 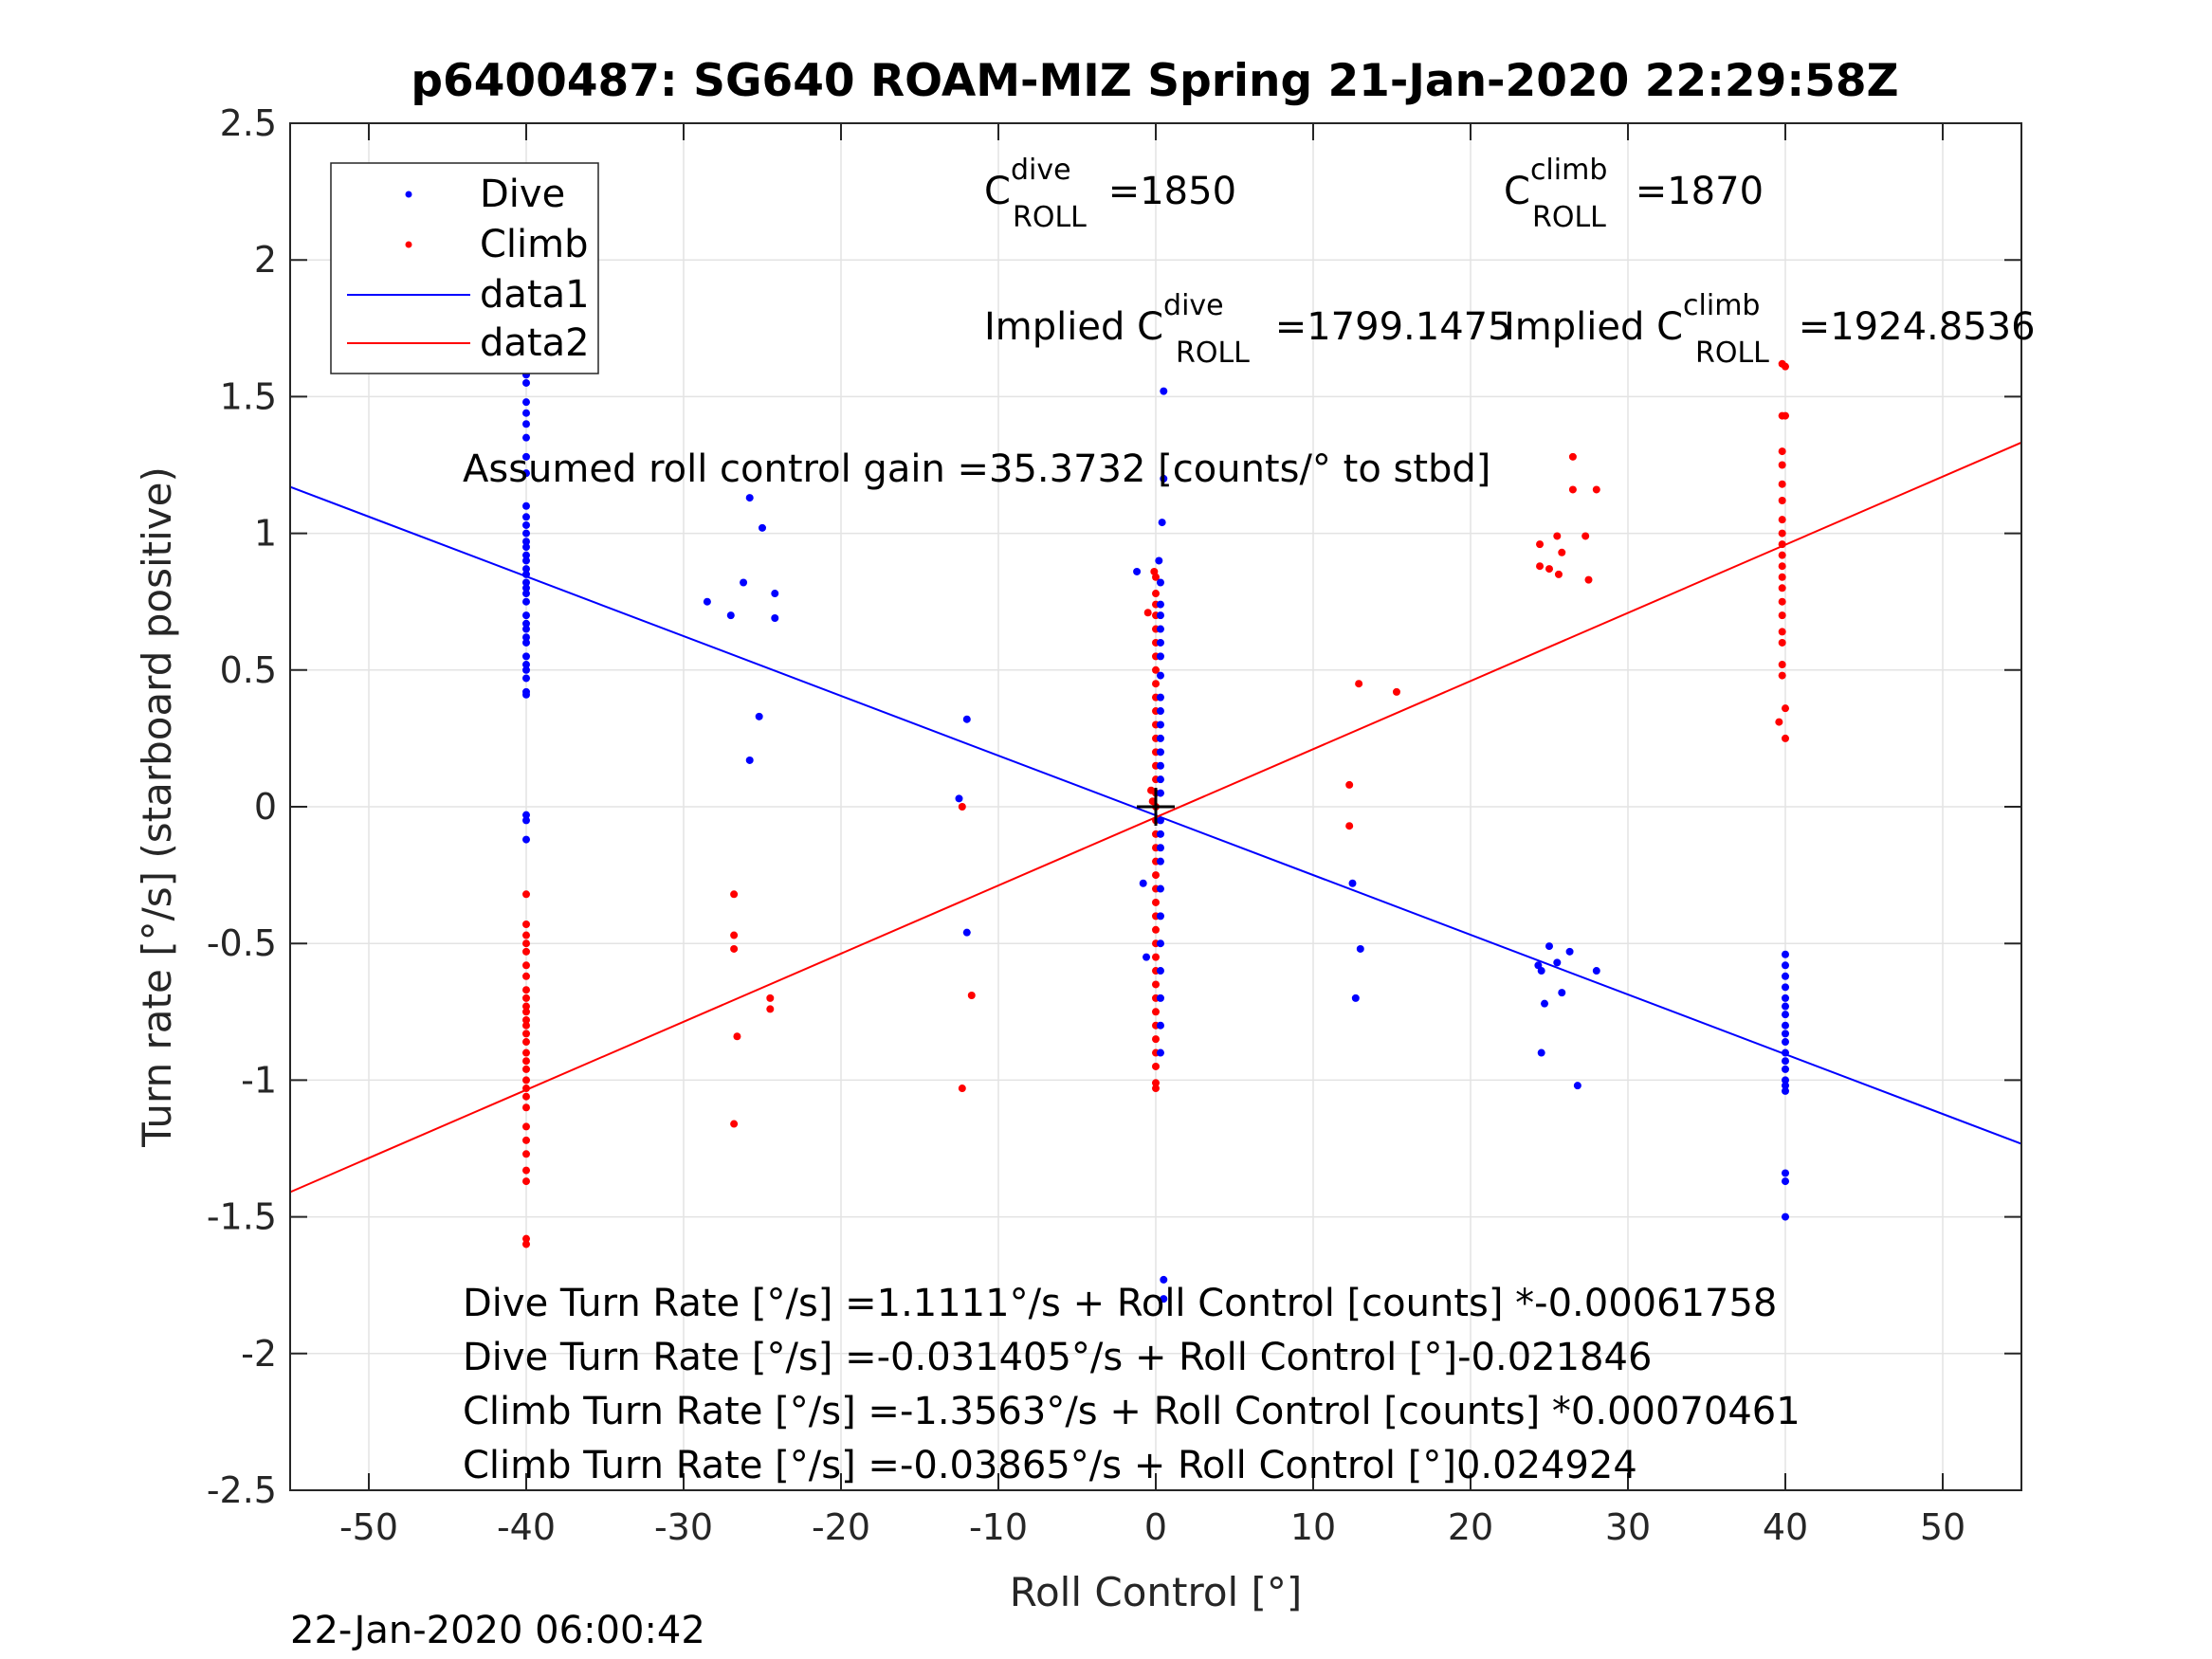 What do you see at coordinates (1634, 194) in the screenshot?
I see `c-roll-climb-annotation: Cclimb ROLL =1870` at bounding box center [1634, 194].